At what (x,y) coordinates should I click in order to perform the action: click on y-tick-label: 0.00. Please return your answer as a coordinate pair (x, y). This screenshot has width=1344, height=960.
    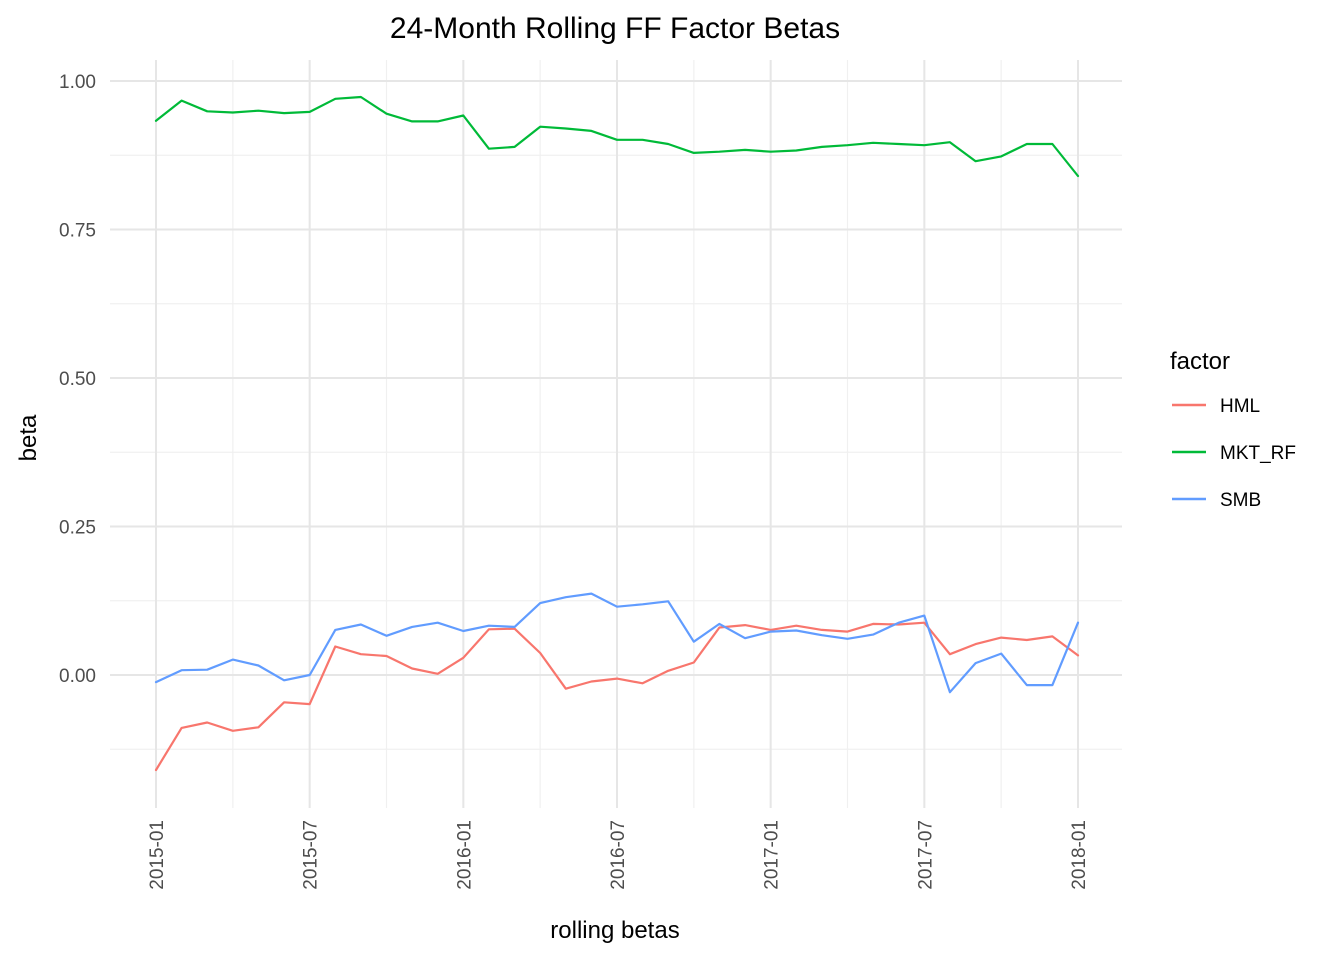
    Looking at the image, I should click on (77, 676).